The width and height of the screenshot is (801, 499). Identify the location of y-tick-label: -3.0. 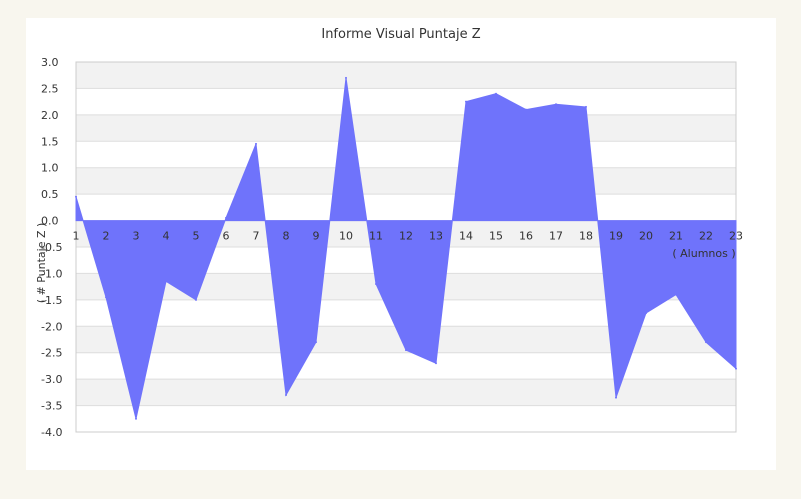
(51, 379).